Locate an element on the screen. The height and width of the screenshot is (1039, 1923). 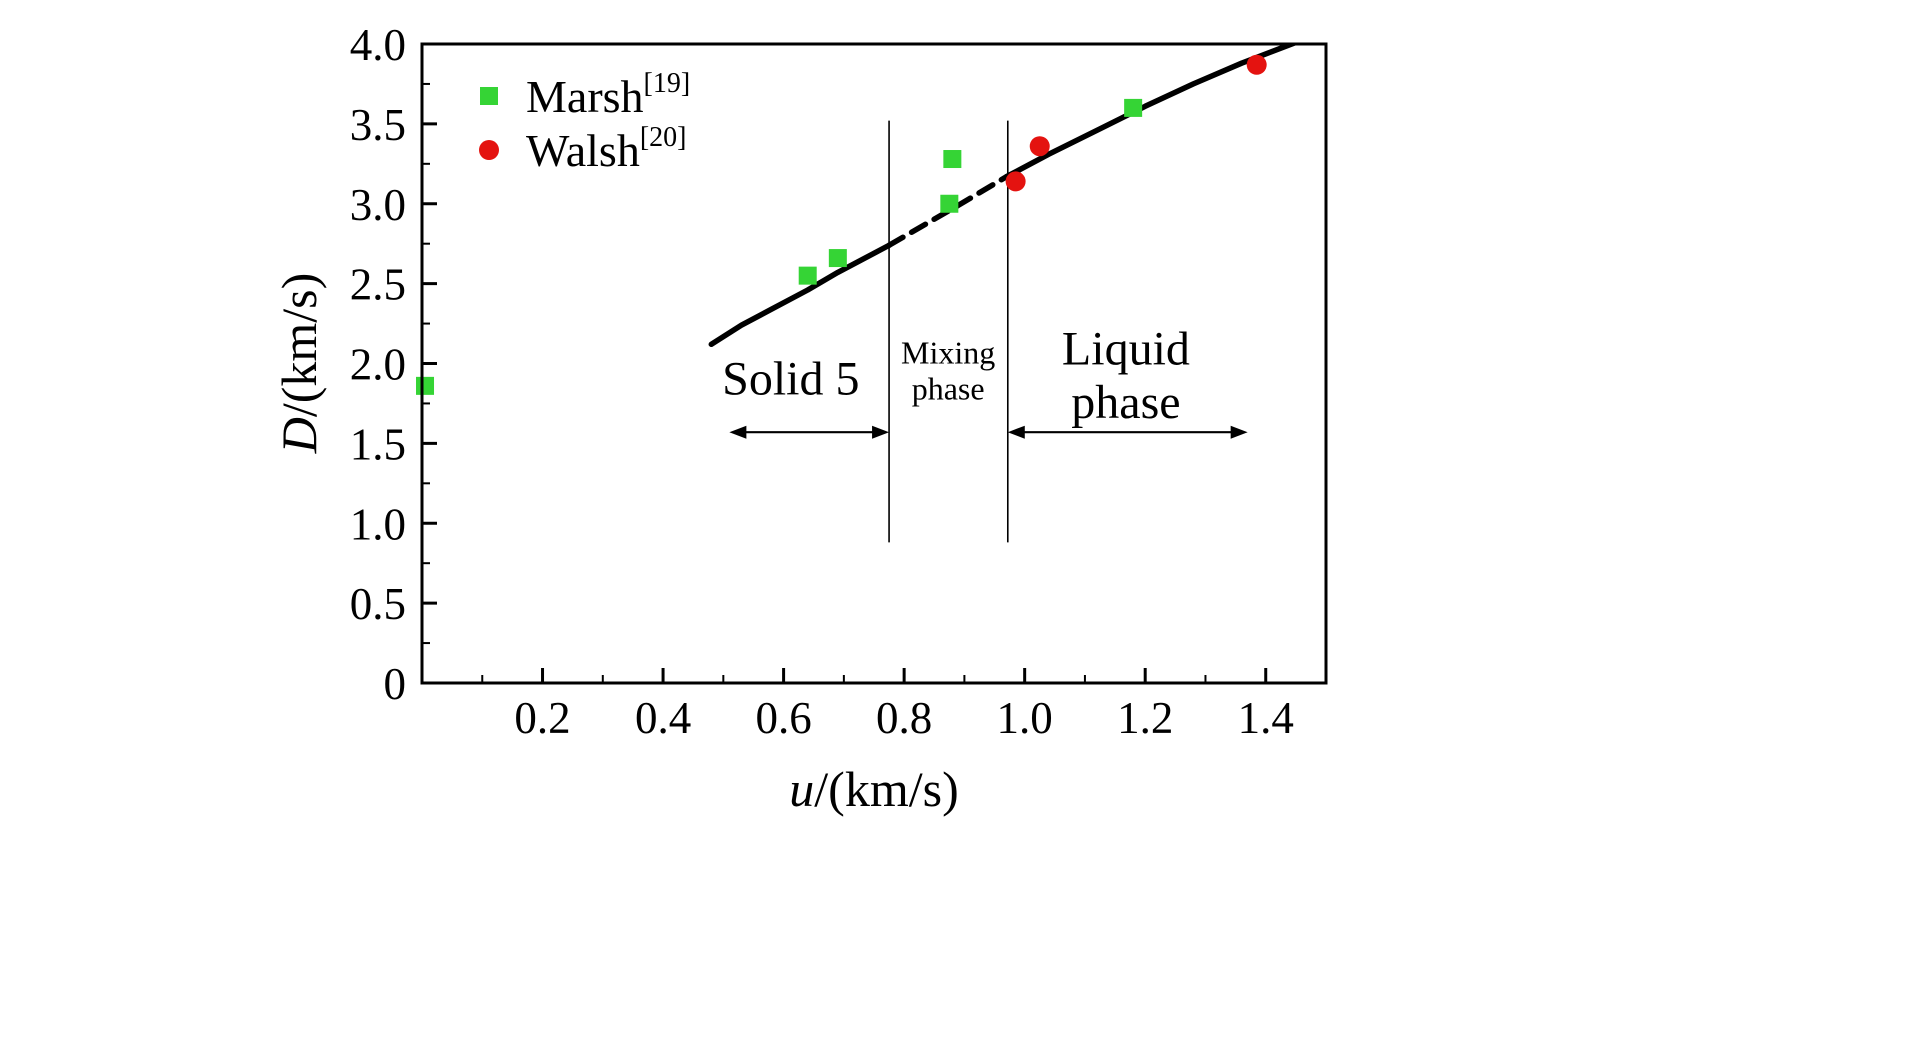
series-marsh is located at coordinates (779, 246).